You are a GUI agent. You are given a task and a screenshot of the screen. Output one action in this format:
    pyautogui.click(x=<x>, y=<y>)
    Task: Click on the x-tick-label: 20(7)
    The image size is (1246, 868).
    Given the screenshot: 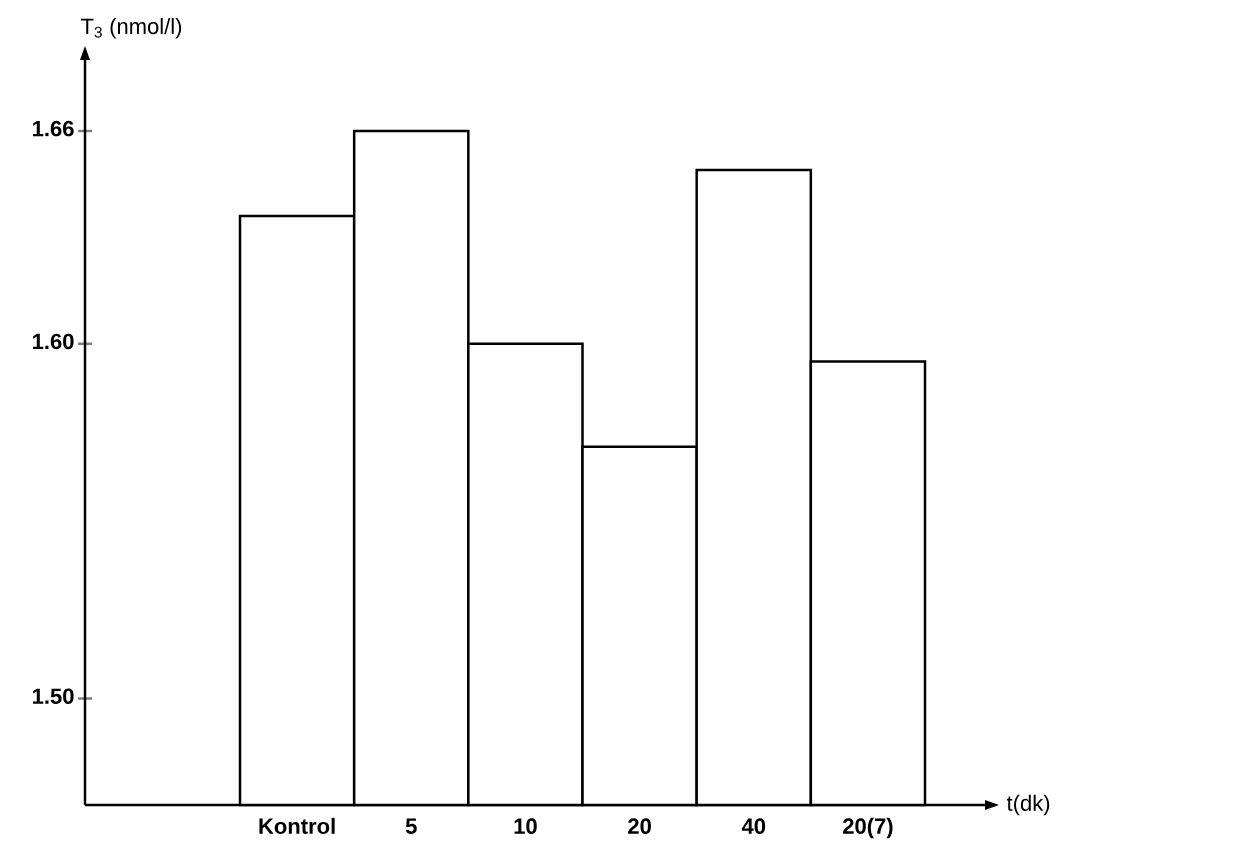 What is the action you would take?
    pyautogui.click(x=868, y=828)
    